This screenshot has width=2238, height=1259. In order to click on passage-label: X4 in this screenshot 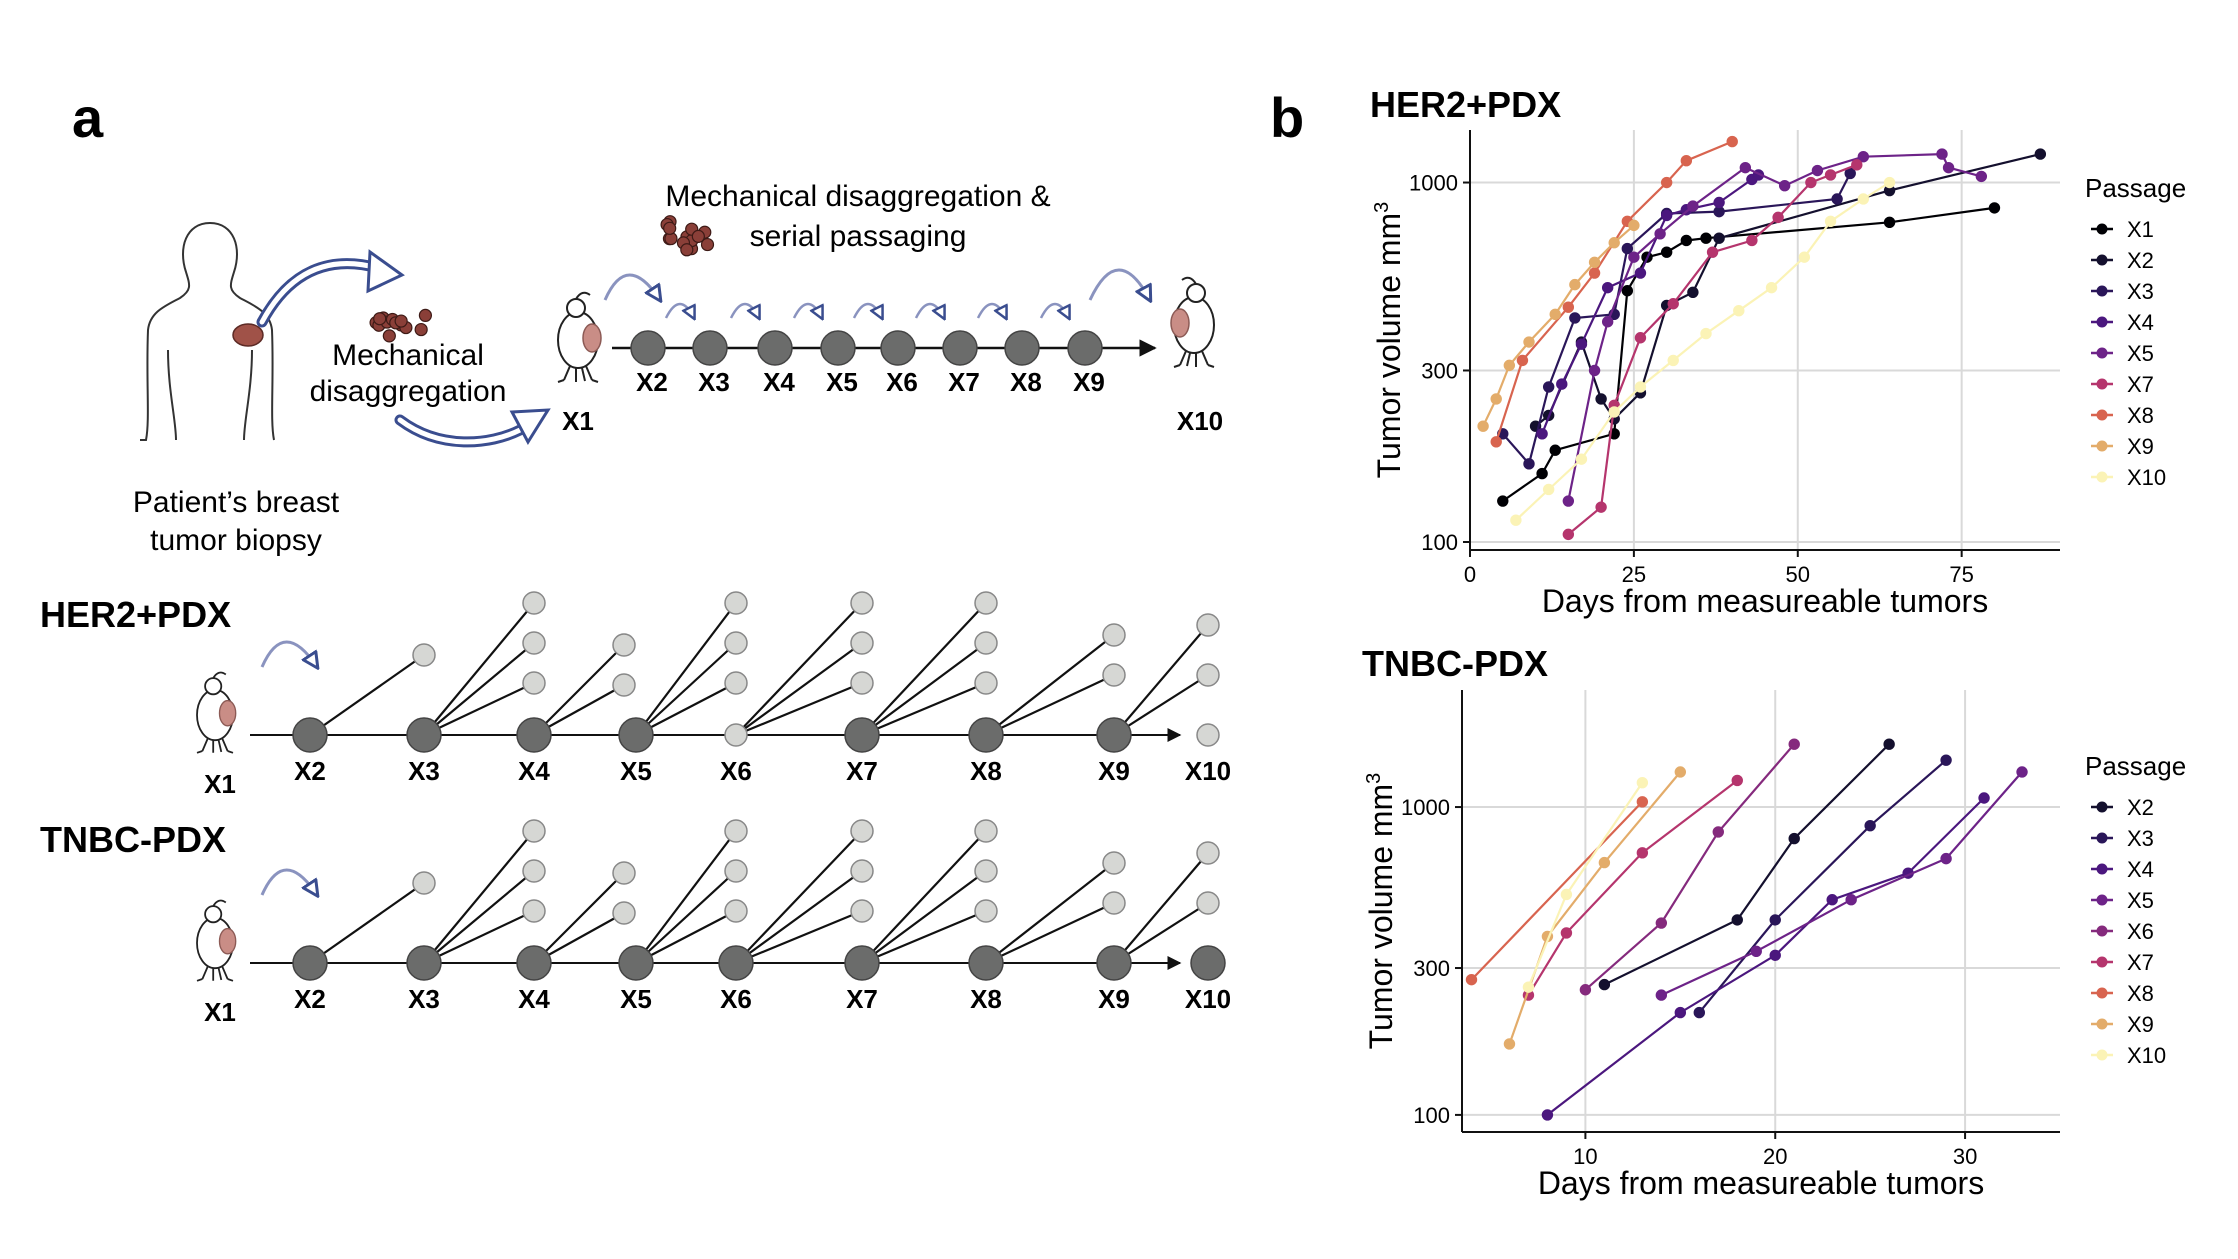, I will do `click(779, 382)`.